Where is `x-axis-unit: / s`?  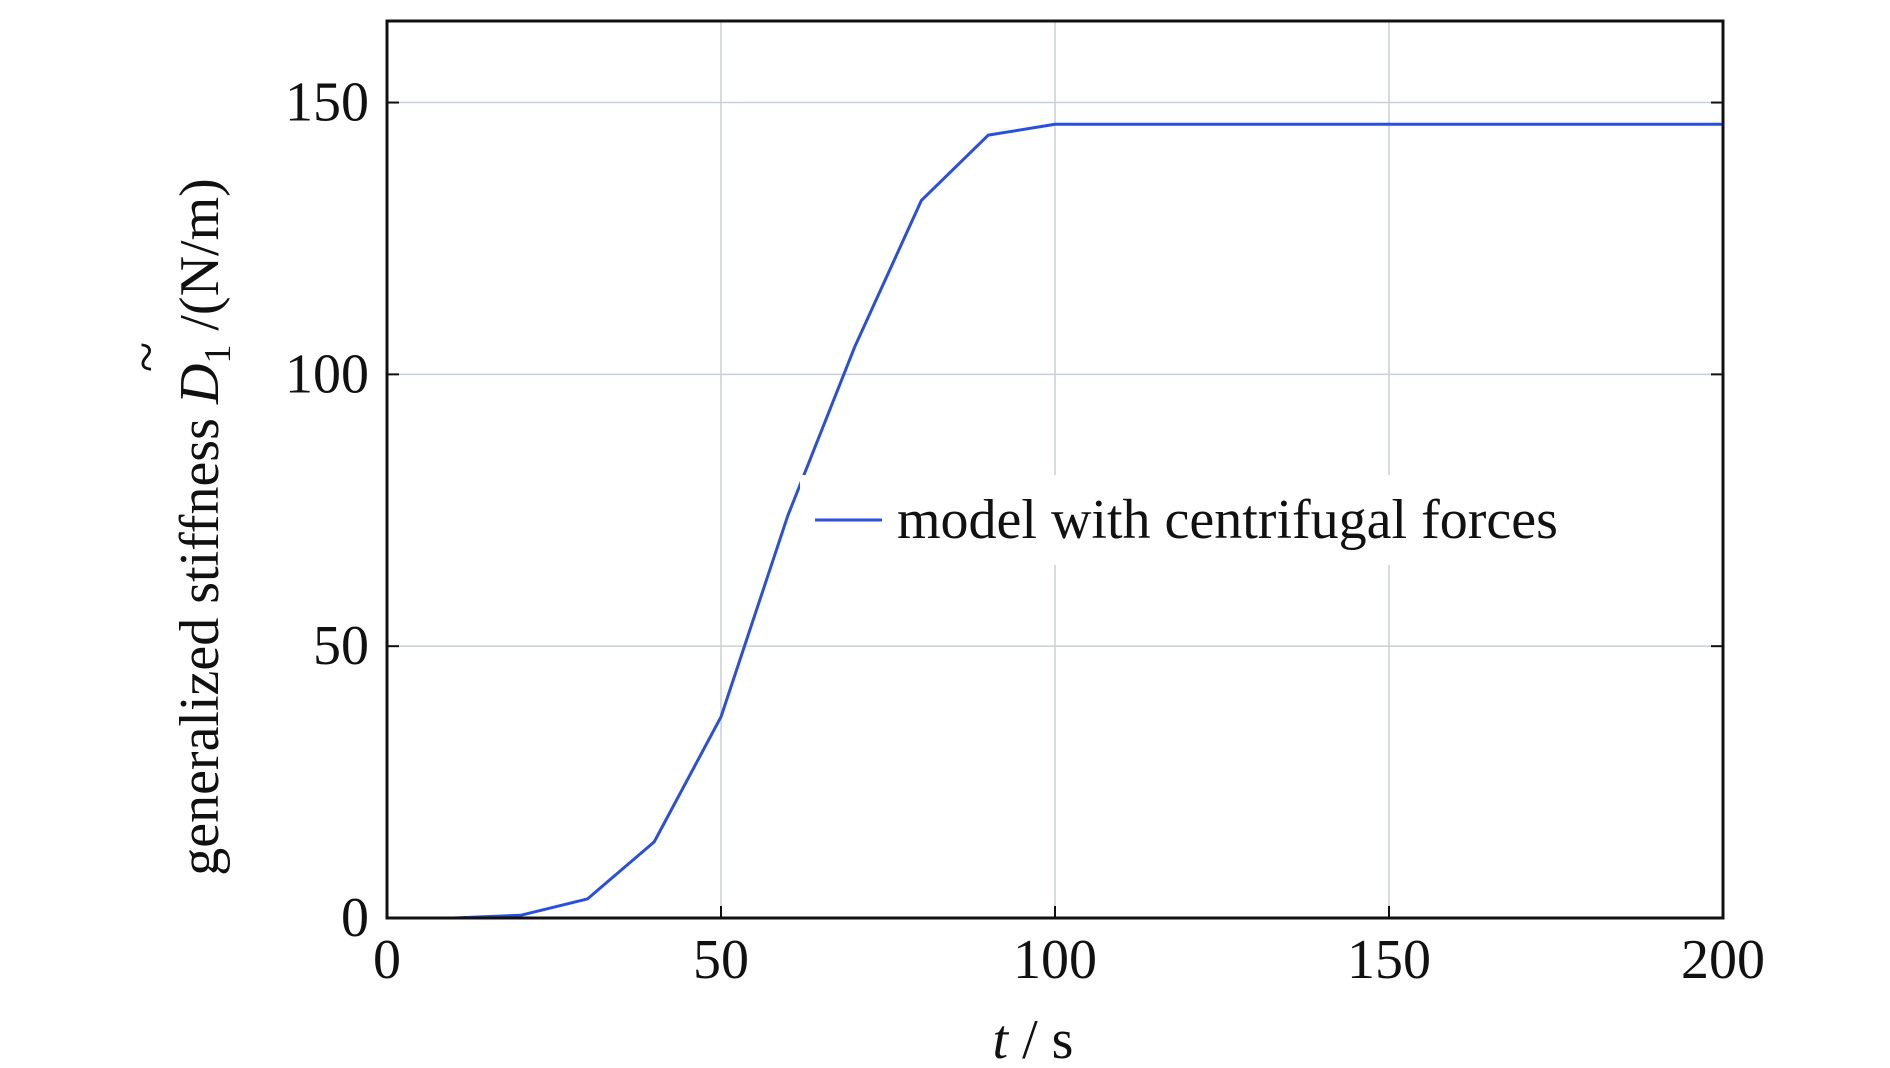 x-axis-unit: / s is located at coordinates (1047, 1036).